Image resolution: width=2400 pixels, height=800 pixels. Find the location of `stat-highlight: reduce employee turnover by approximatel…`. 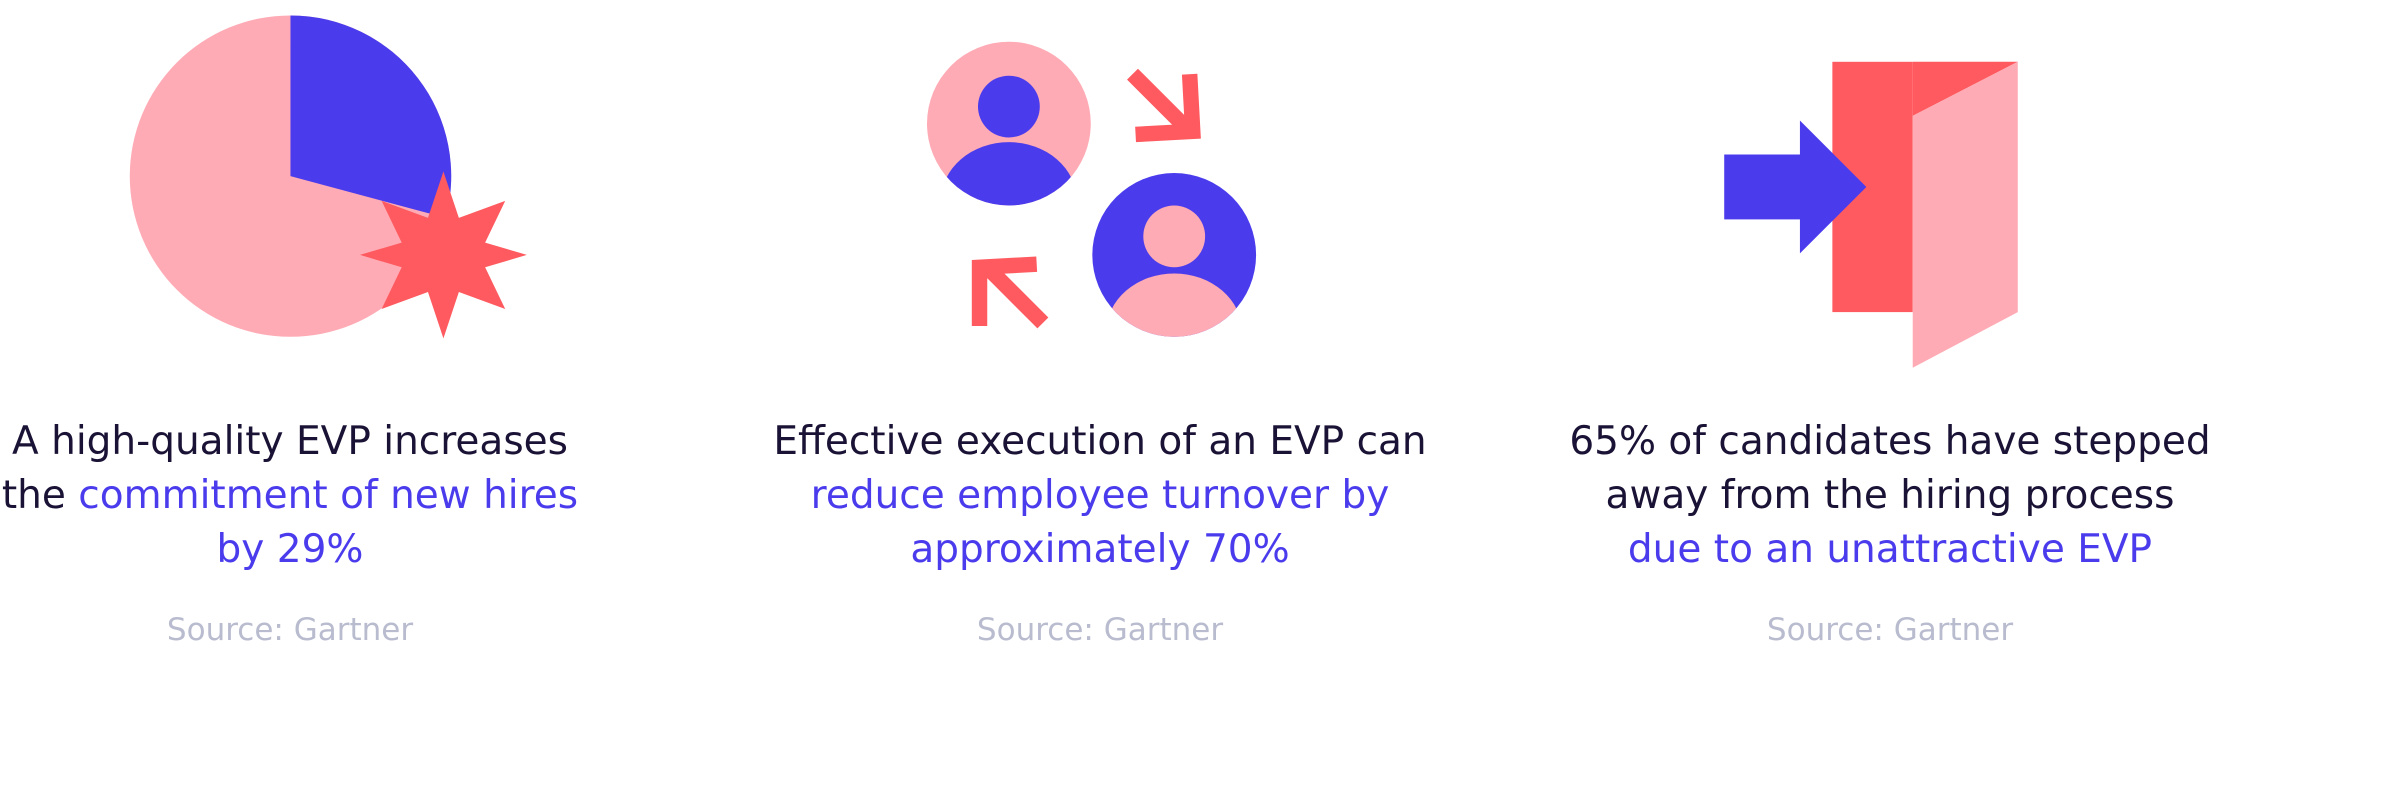

stat-highlight: reduce employee turnover by approximatel… is located at coordinates (1100, 522).